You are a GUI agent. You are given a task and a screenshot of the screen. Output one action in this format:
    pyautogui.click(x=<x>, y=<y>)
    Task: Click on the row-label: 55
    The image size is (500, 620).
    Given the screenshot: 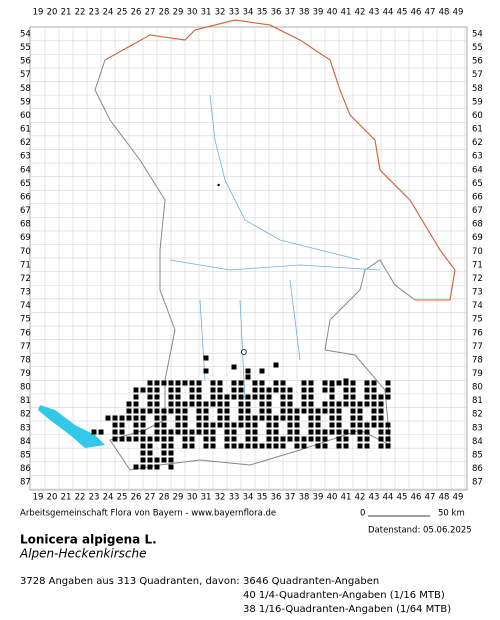 What is the action you would take?
    pyautogui.click(x=25, y=48)
    